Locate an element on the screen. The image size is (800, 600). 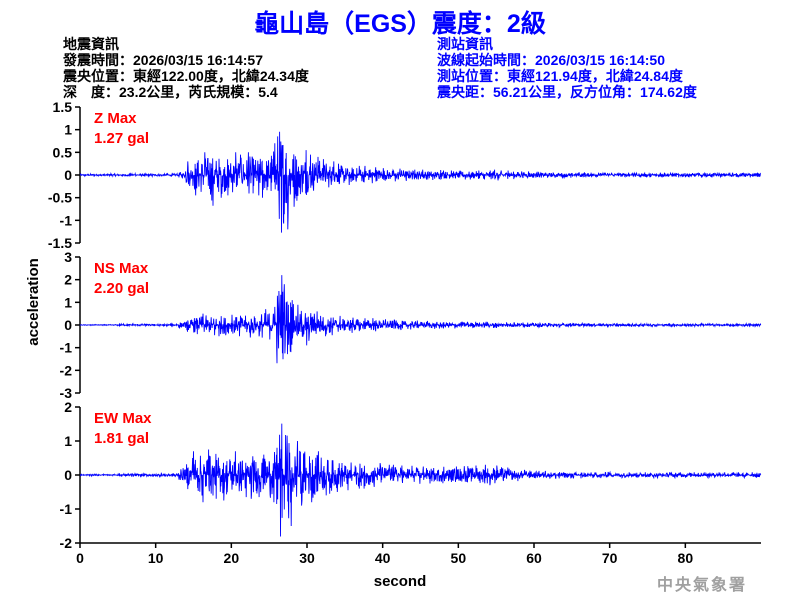
waveform-ns is located at coordinates (420, 319).